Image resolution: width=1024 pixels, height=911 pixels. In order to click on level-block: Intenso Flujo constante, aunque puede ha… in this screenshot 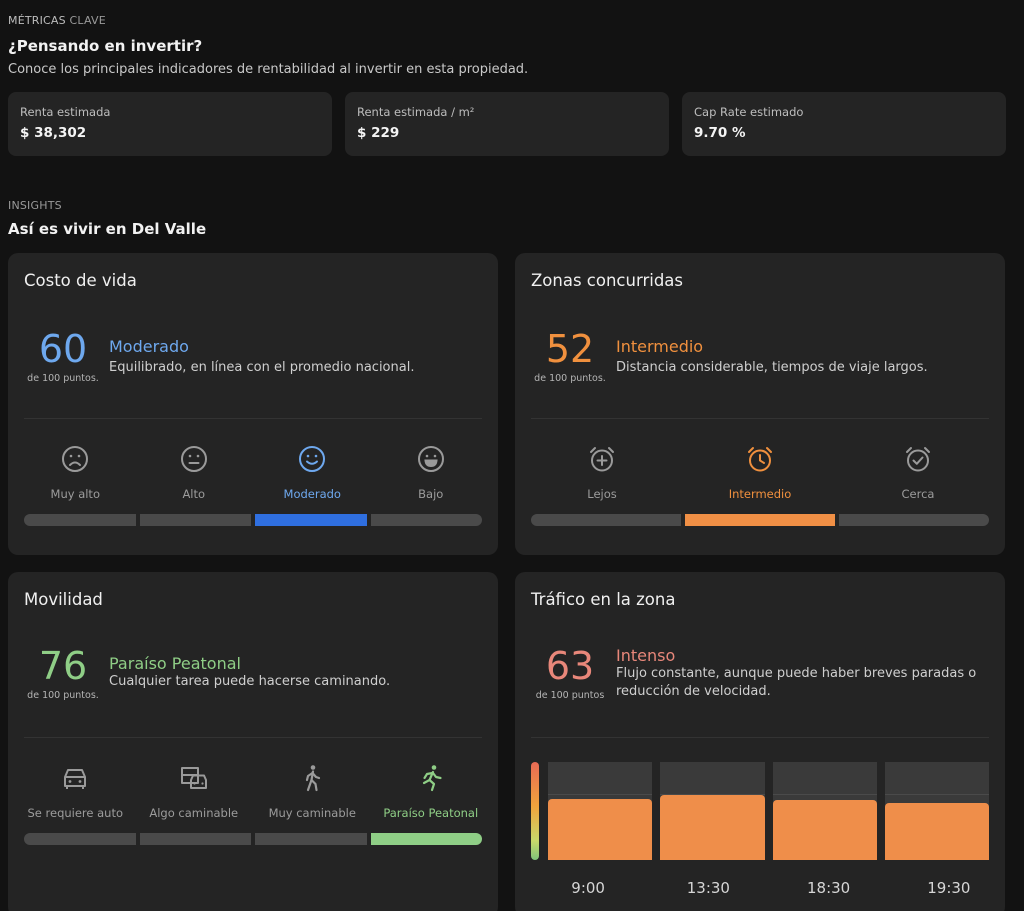, I will do `click(802, 673)`.